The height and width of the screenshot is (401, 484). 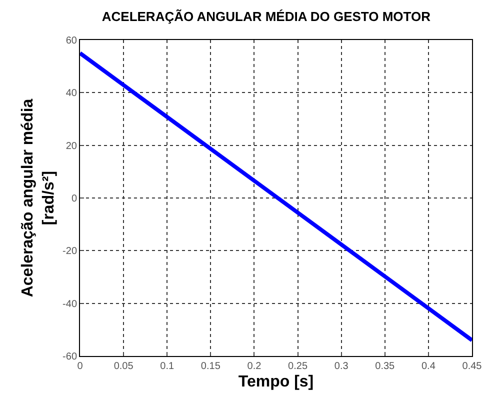 What do you see at coordinates (74, 199) in the screenshot?
I see `y-tick-label: 0` at bounding box center [74, 199].